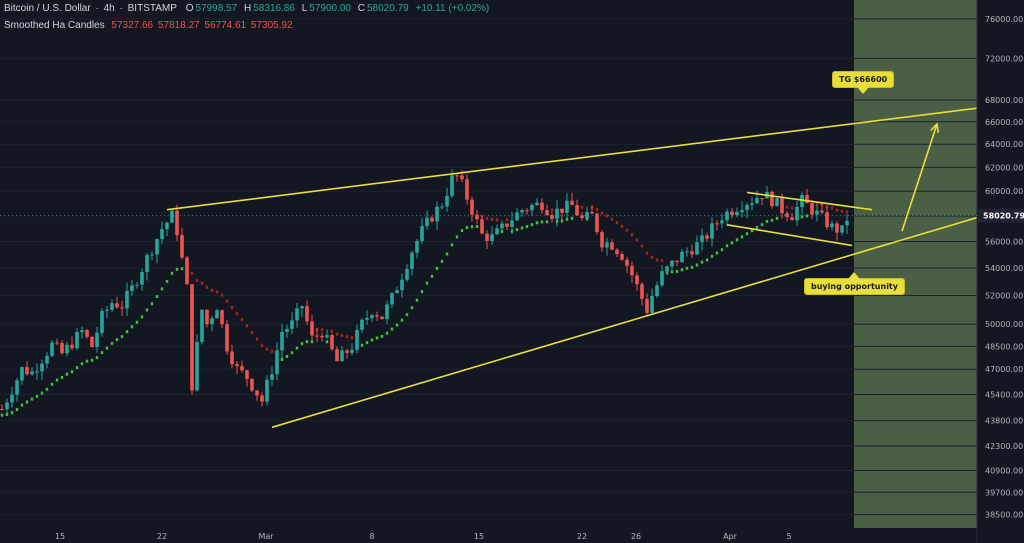 This screenshot has height=543, width=1024. I want to click on ohlc-low-key: L, so click(304, 8).